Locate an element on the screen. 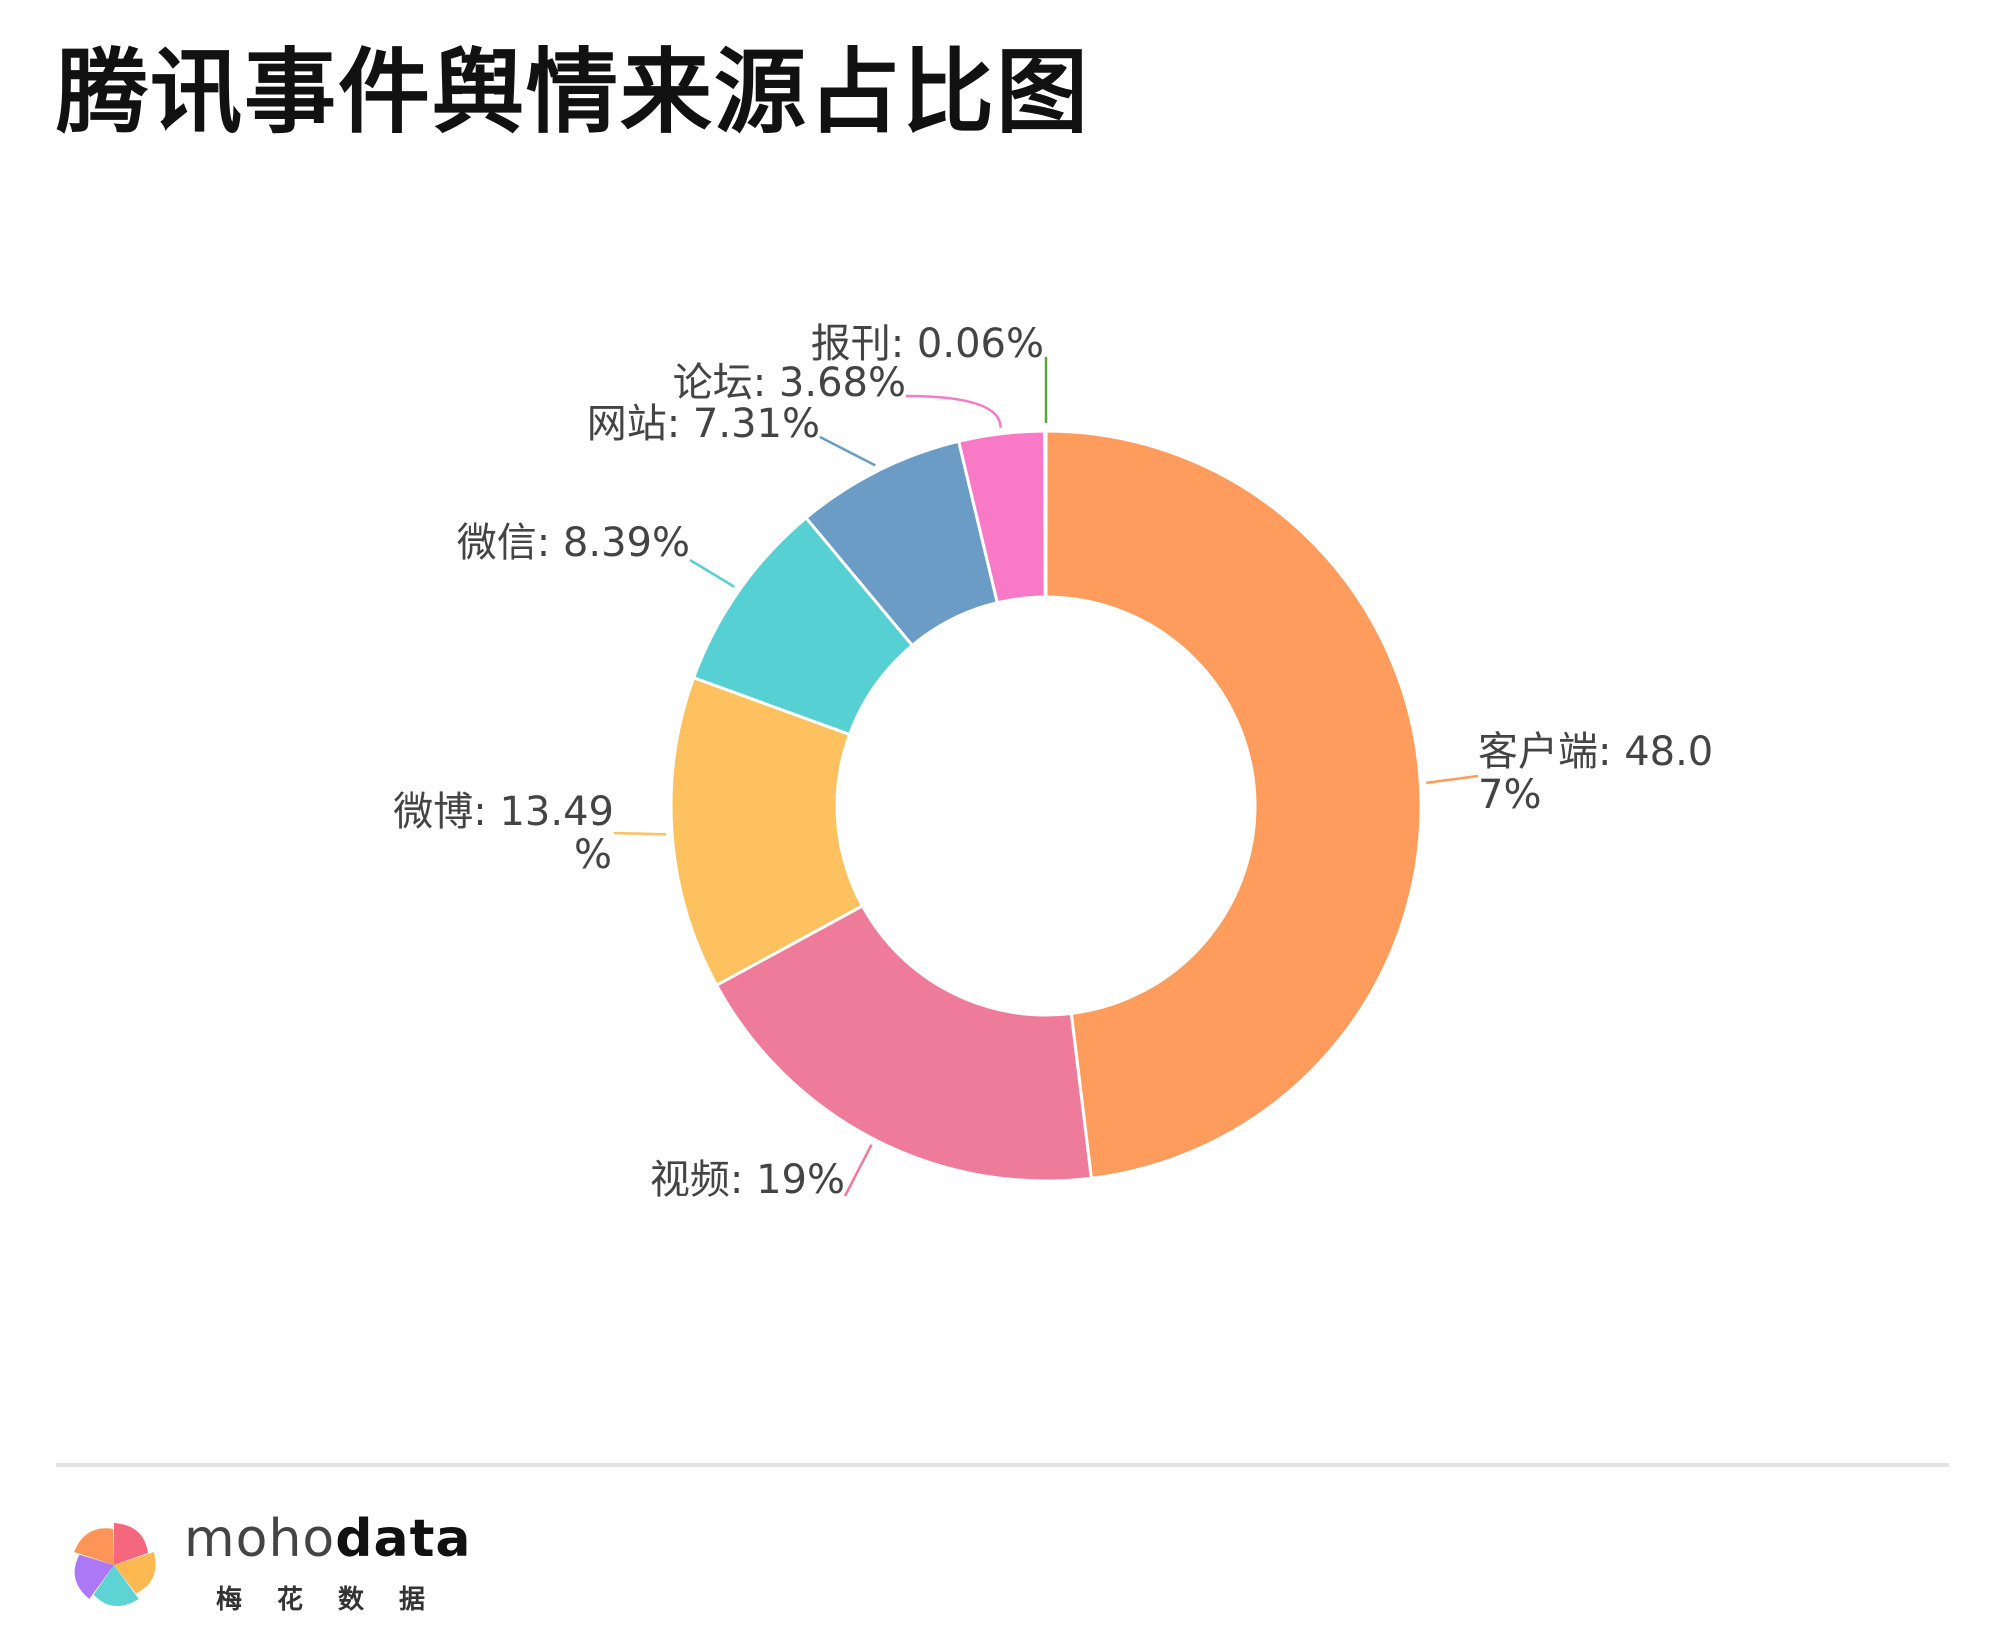  pinwheel-logo-icon is located at coordinates (115, 1564).